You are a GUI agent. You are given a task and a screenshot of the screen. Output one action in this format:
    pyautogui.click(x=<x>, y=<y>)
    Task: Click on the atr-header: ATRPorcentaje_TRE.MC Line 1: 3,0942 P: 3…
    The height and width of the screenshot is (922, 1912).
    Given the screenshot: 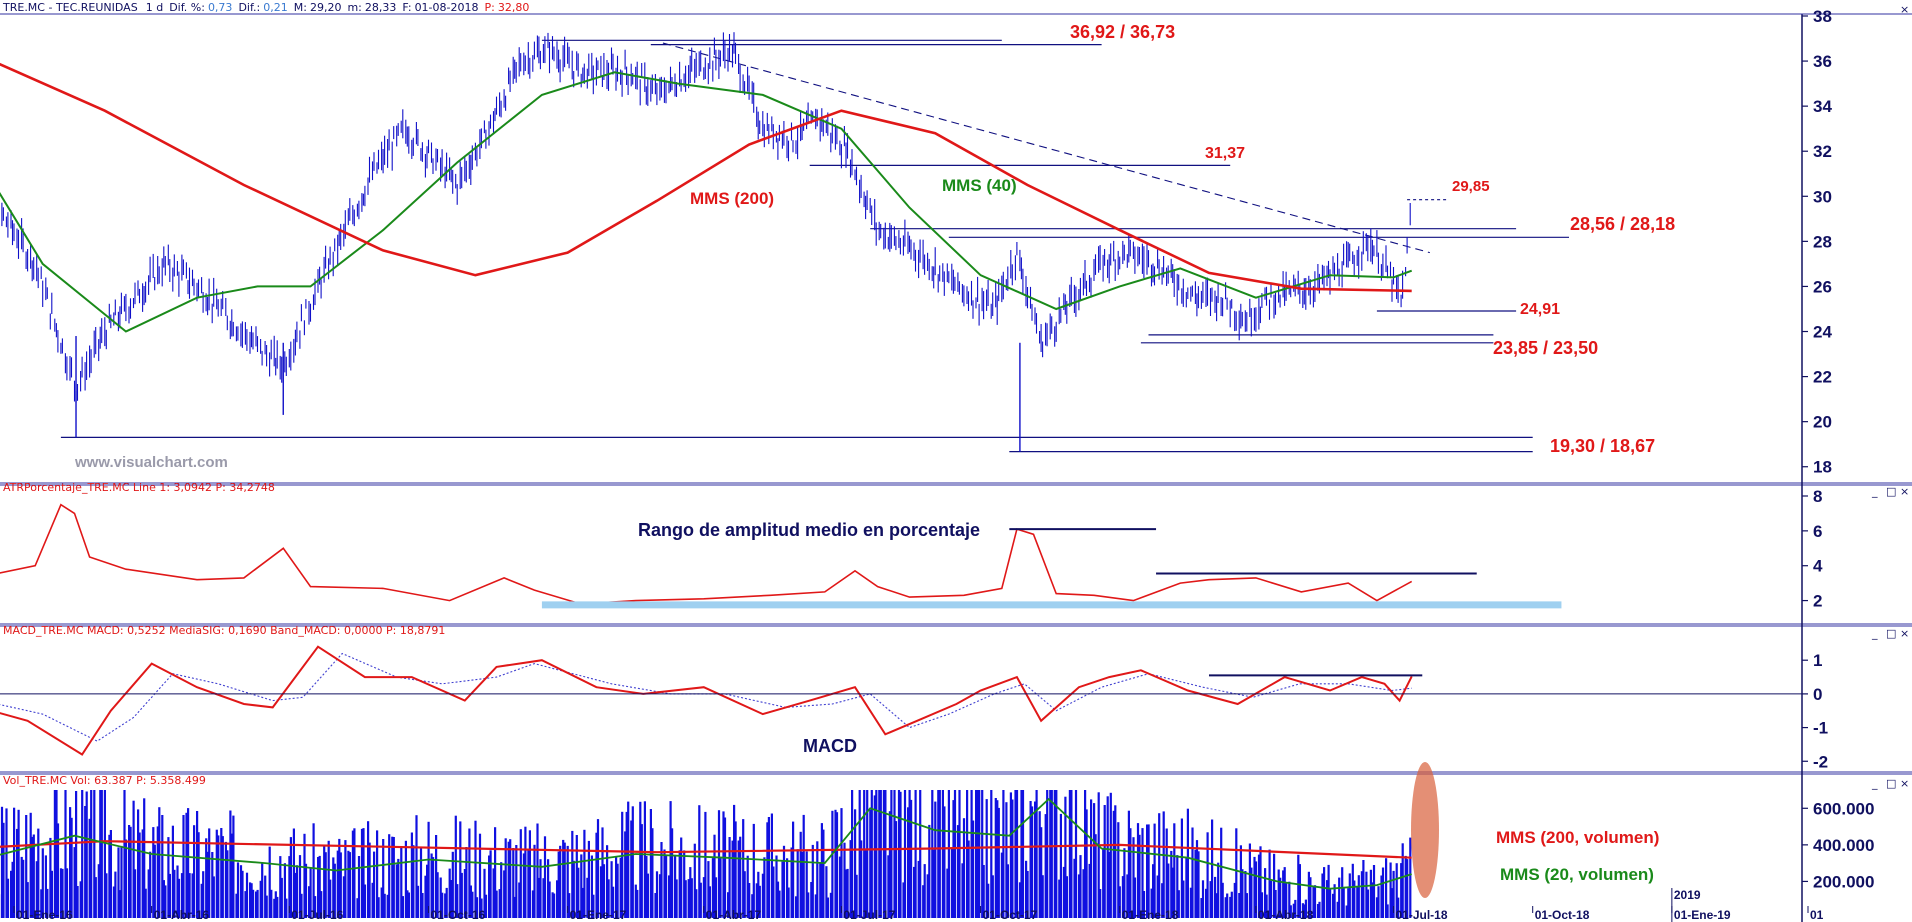 What is the action you would take?
    pyautogui.click(x=139, y=487)
    